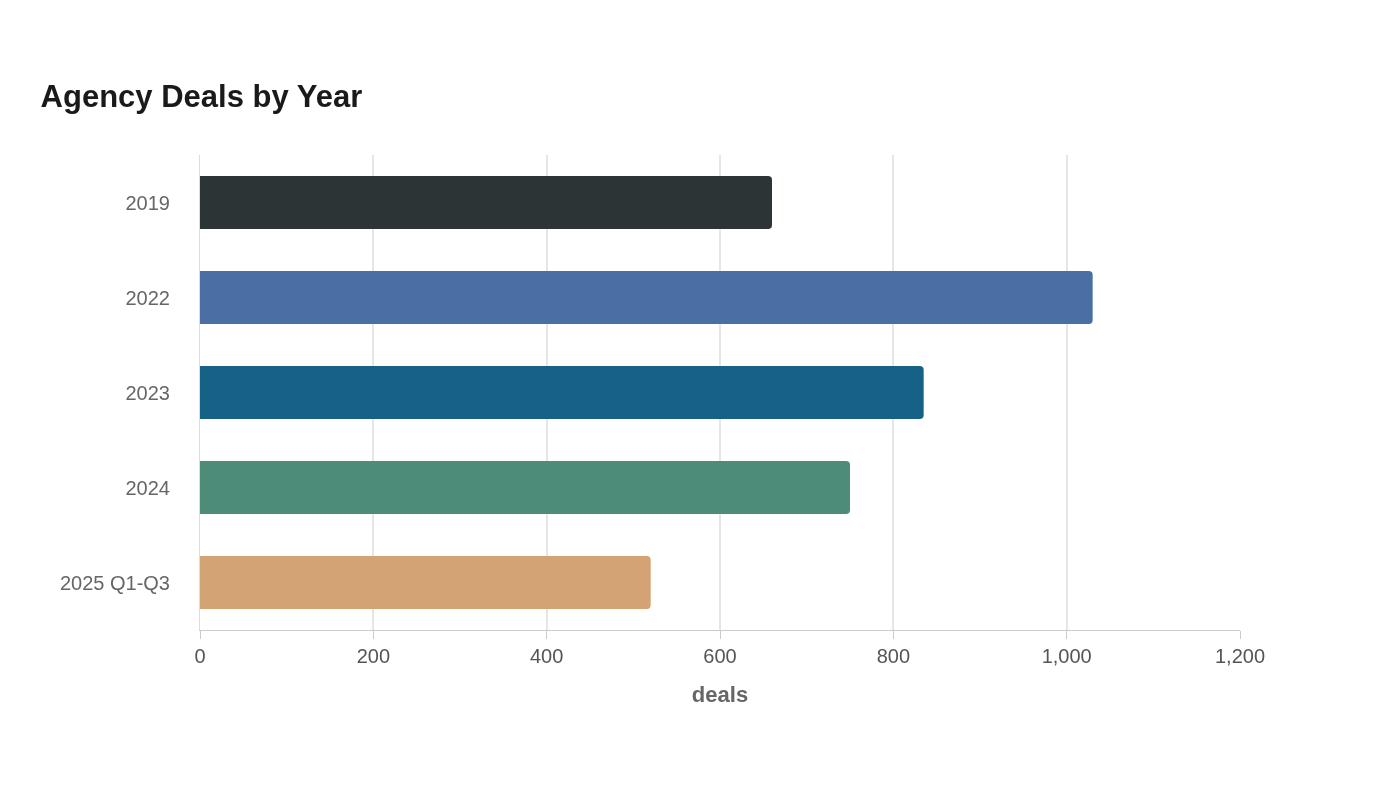 This screenshot has width=1400, height=800. What do you see at coordinates (546, 656) in the screenshot?
I see `x-tick-label: 400` at bounding box center [546, 656].